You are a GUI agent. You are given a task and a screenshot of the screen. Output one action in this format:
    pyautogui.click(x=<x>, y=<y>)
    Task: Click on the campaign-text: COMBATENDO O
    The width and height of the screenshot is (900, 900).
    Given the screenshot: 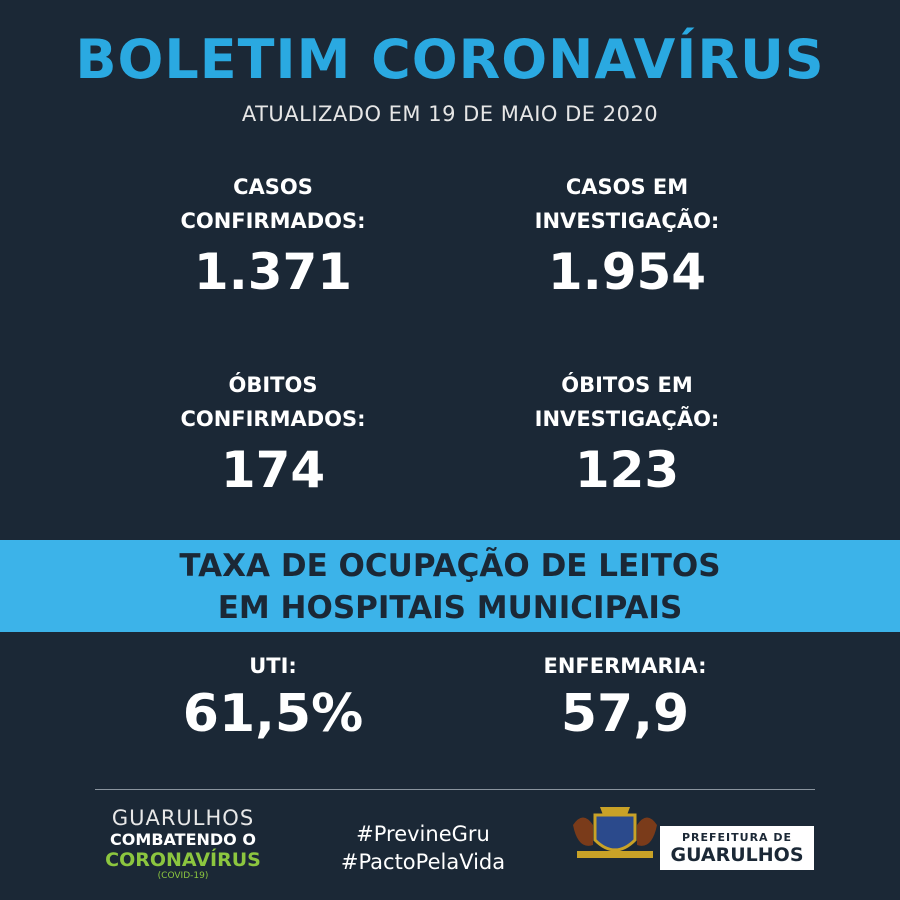 What is the action you would take?
    pyautogui.click(x=183, y=839)
    